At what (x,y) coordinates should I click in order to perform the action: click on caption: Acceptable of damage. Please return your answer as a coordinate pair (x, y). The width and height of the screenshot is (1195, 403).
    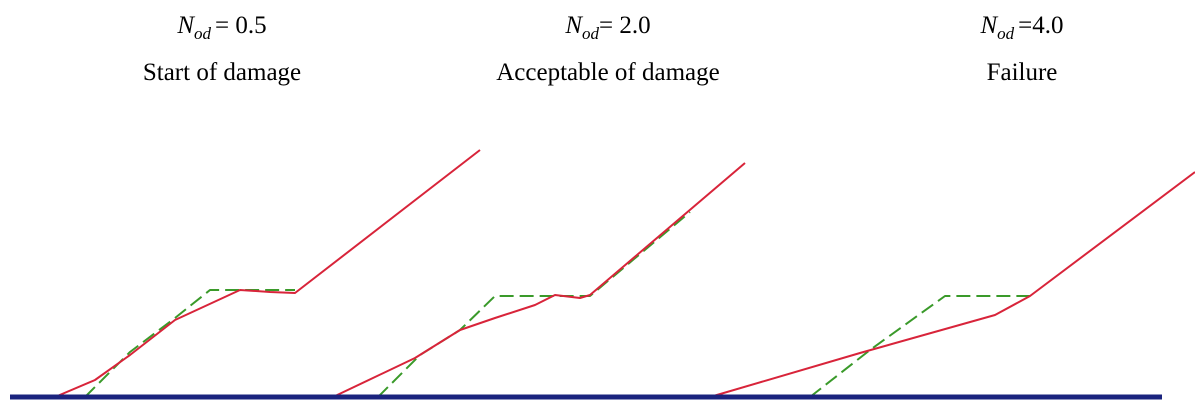
    Looking at the image, I should click on (608, 72).